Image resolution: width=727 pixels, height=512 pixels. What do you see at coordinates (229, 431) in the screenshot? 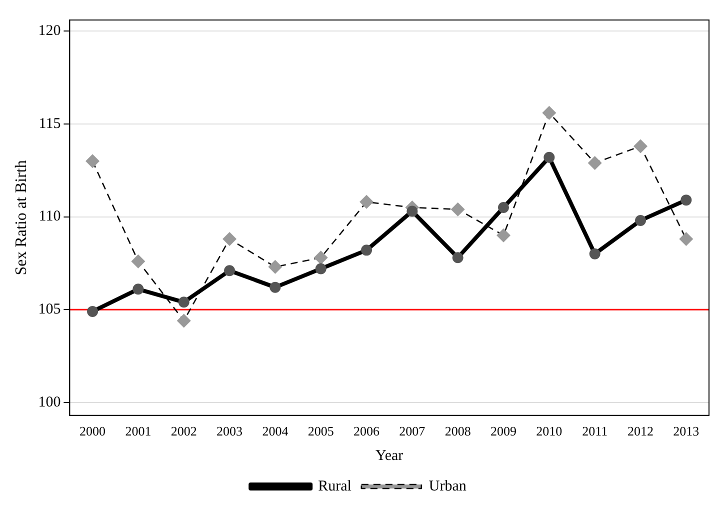
I see `x-tick-label: 2003` at bounding box center [229, 431].